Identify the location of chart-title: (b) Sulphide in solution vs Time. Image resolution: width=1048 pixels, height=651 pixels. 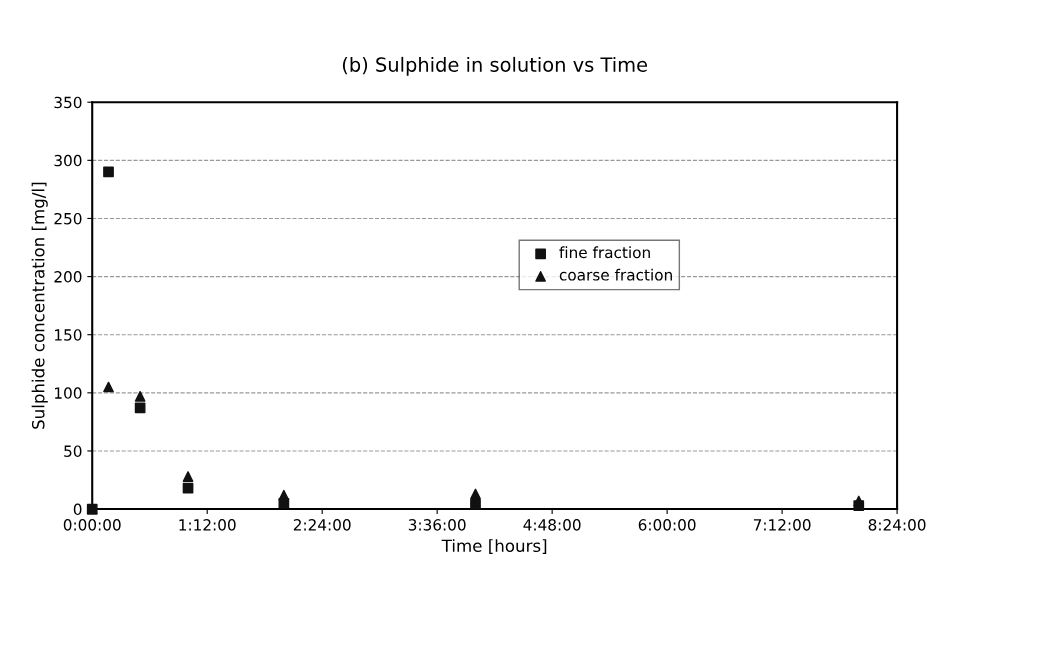
(495, 66).